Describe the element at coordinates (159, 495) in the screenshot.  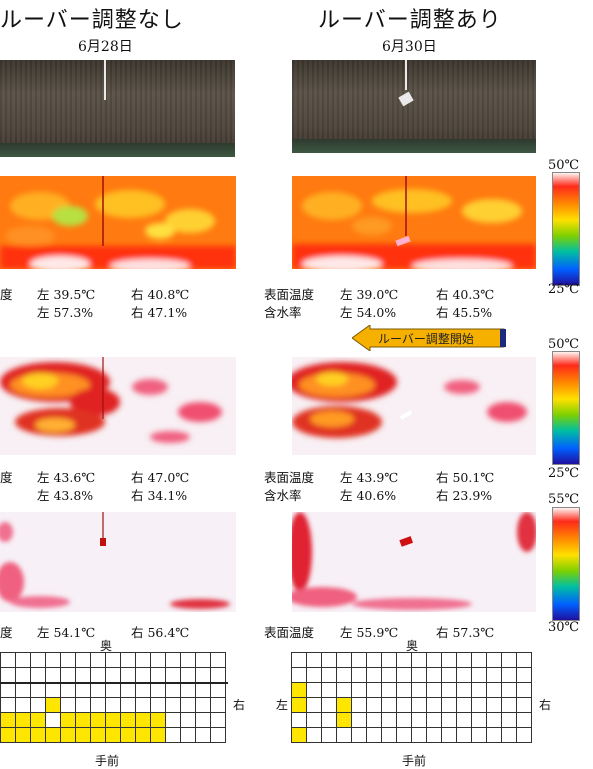
I see `row2-left-moist-right: 右 34.1%` at that location.